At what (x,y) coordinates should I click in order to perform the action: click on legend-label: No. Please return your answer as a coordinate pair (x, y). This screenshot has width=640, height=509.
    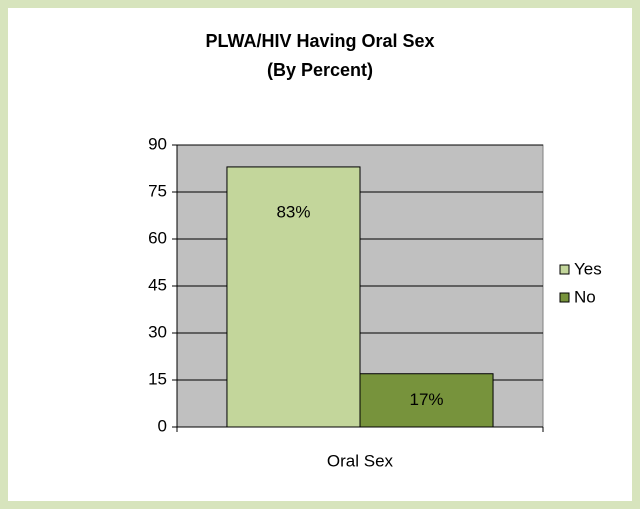
    Looking at the image, I should click on (585, 296).